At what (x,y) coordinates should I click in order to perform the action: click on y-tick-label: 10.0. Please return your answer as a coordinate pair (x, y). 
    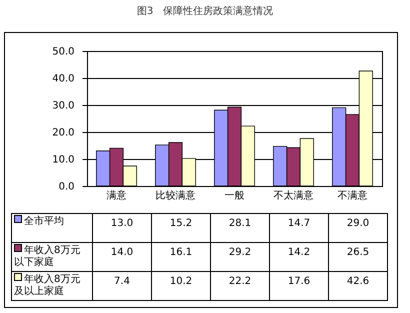
    Looking at the image, I should click on (63, 160).